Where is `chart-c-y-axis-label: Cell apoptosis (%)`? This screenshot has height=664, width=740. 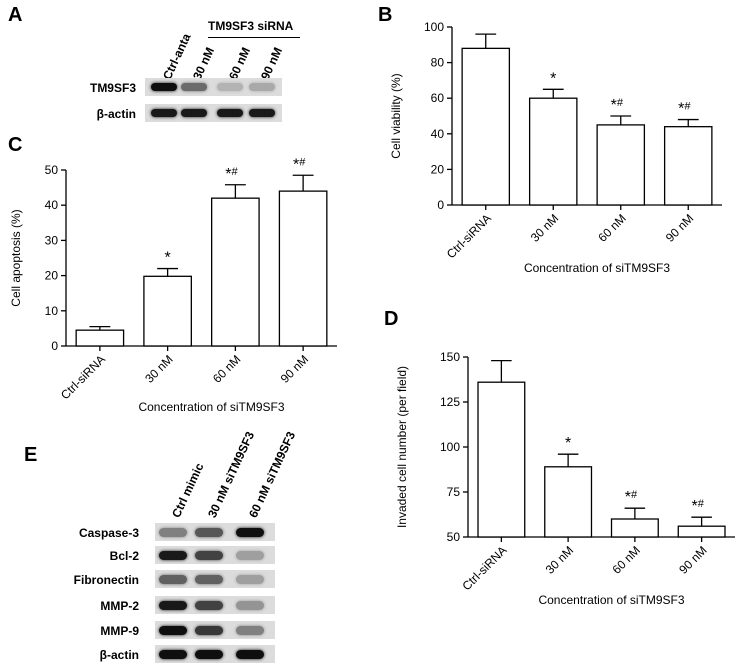
chart-c-y-axis-label: Cell apoptosis (%) is located at coordinates (16, 257).